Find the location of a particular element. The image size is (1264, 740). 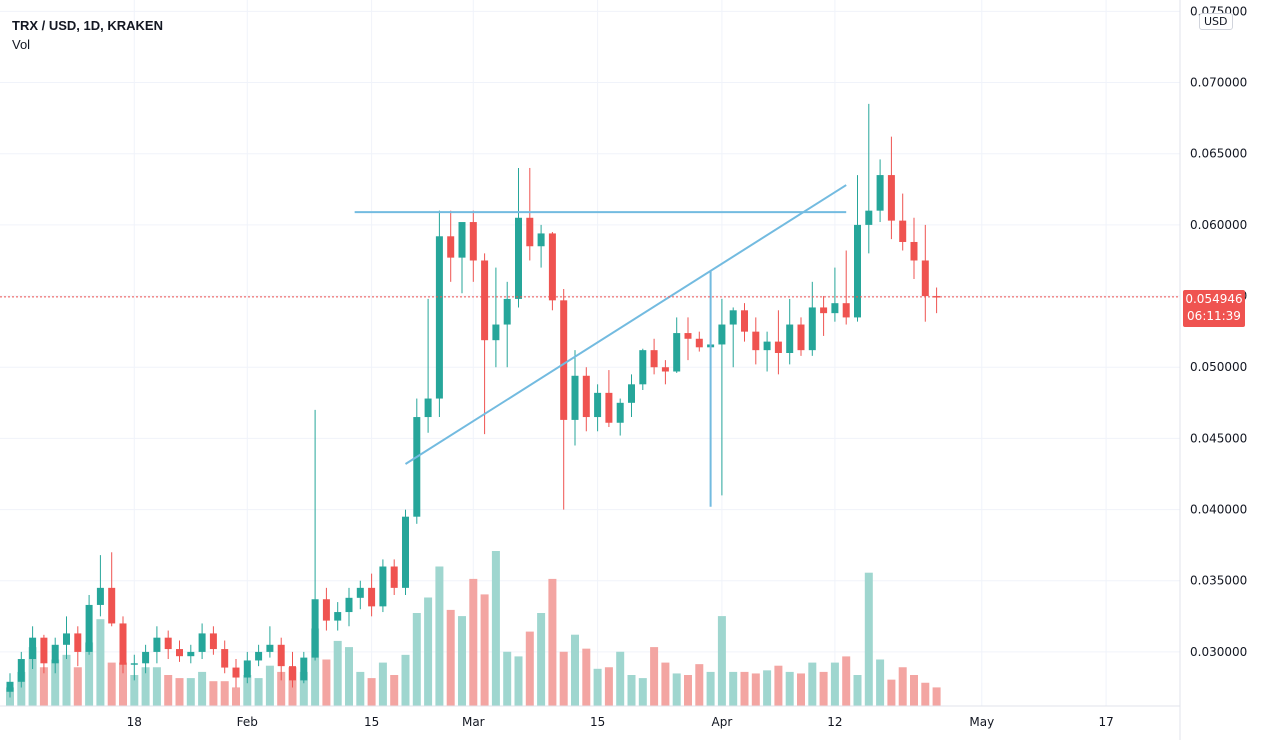

time-tick-label: 17 is located at coordinates (1105, 722).